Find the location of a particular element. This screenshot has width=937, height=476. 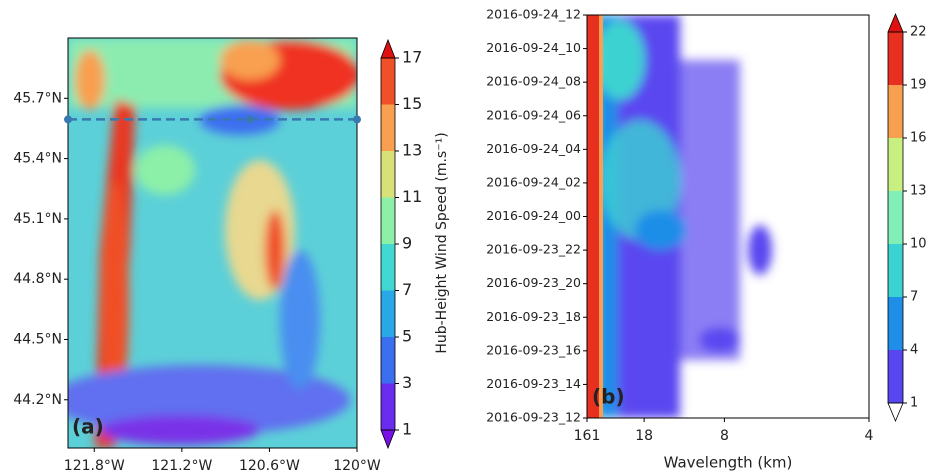

colorbar-tick-label: 10 is located at coordinates (918, 244).